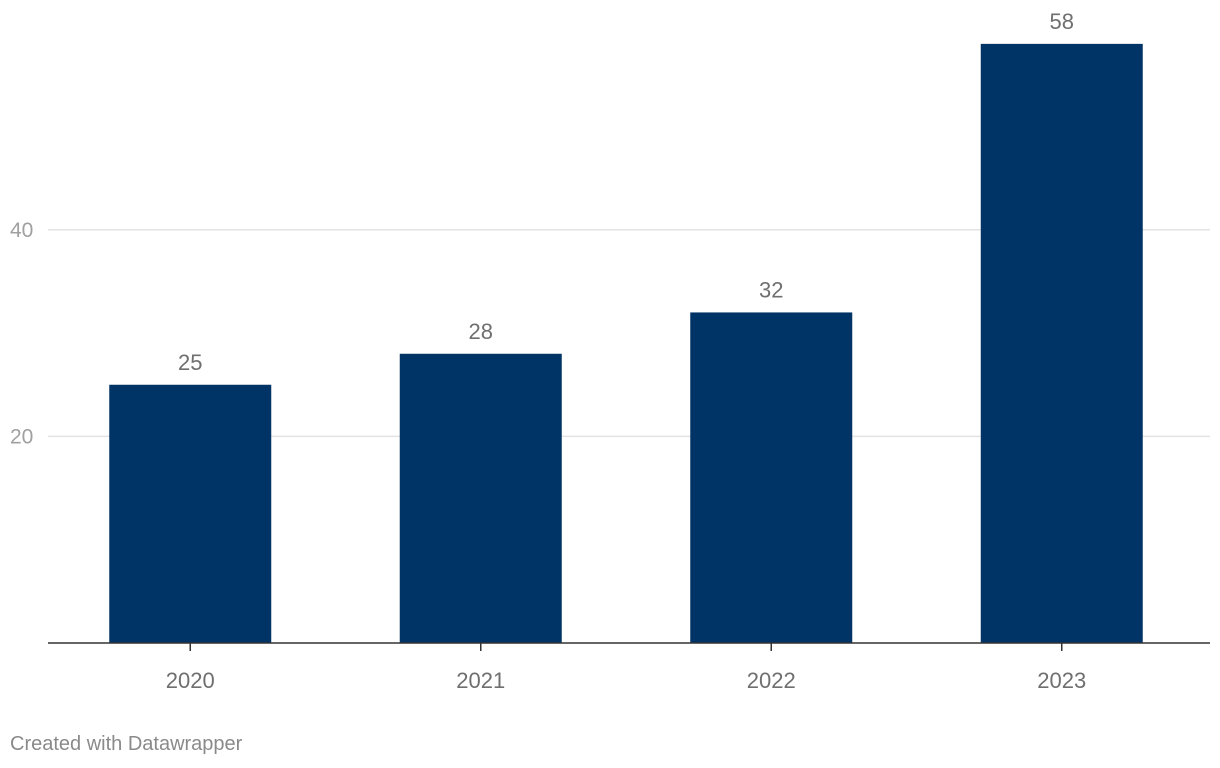 The width and height of the screenshot is (1220, 768). Describe the element at coordinates (629, 667) in the screenshot. I see `x-axis: 2020 2021 2022 2023` at that location.